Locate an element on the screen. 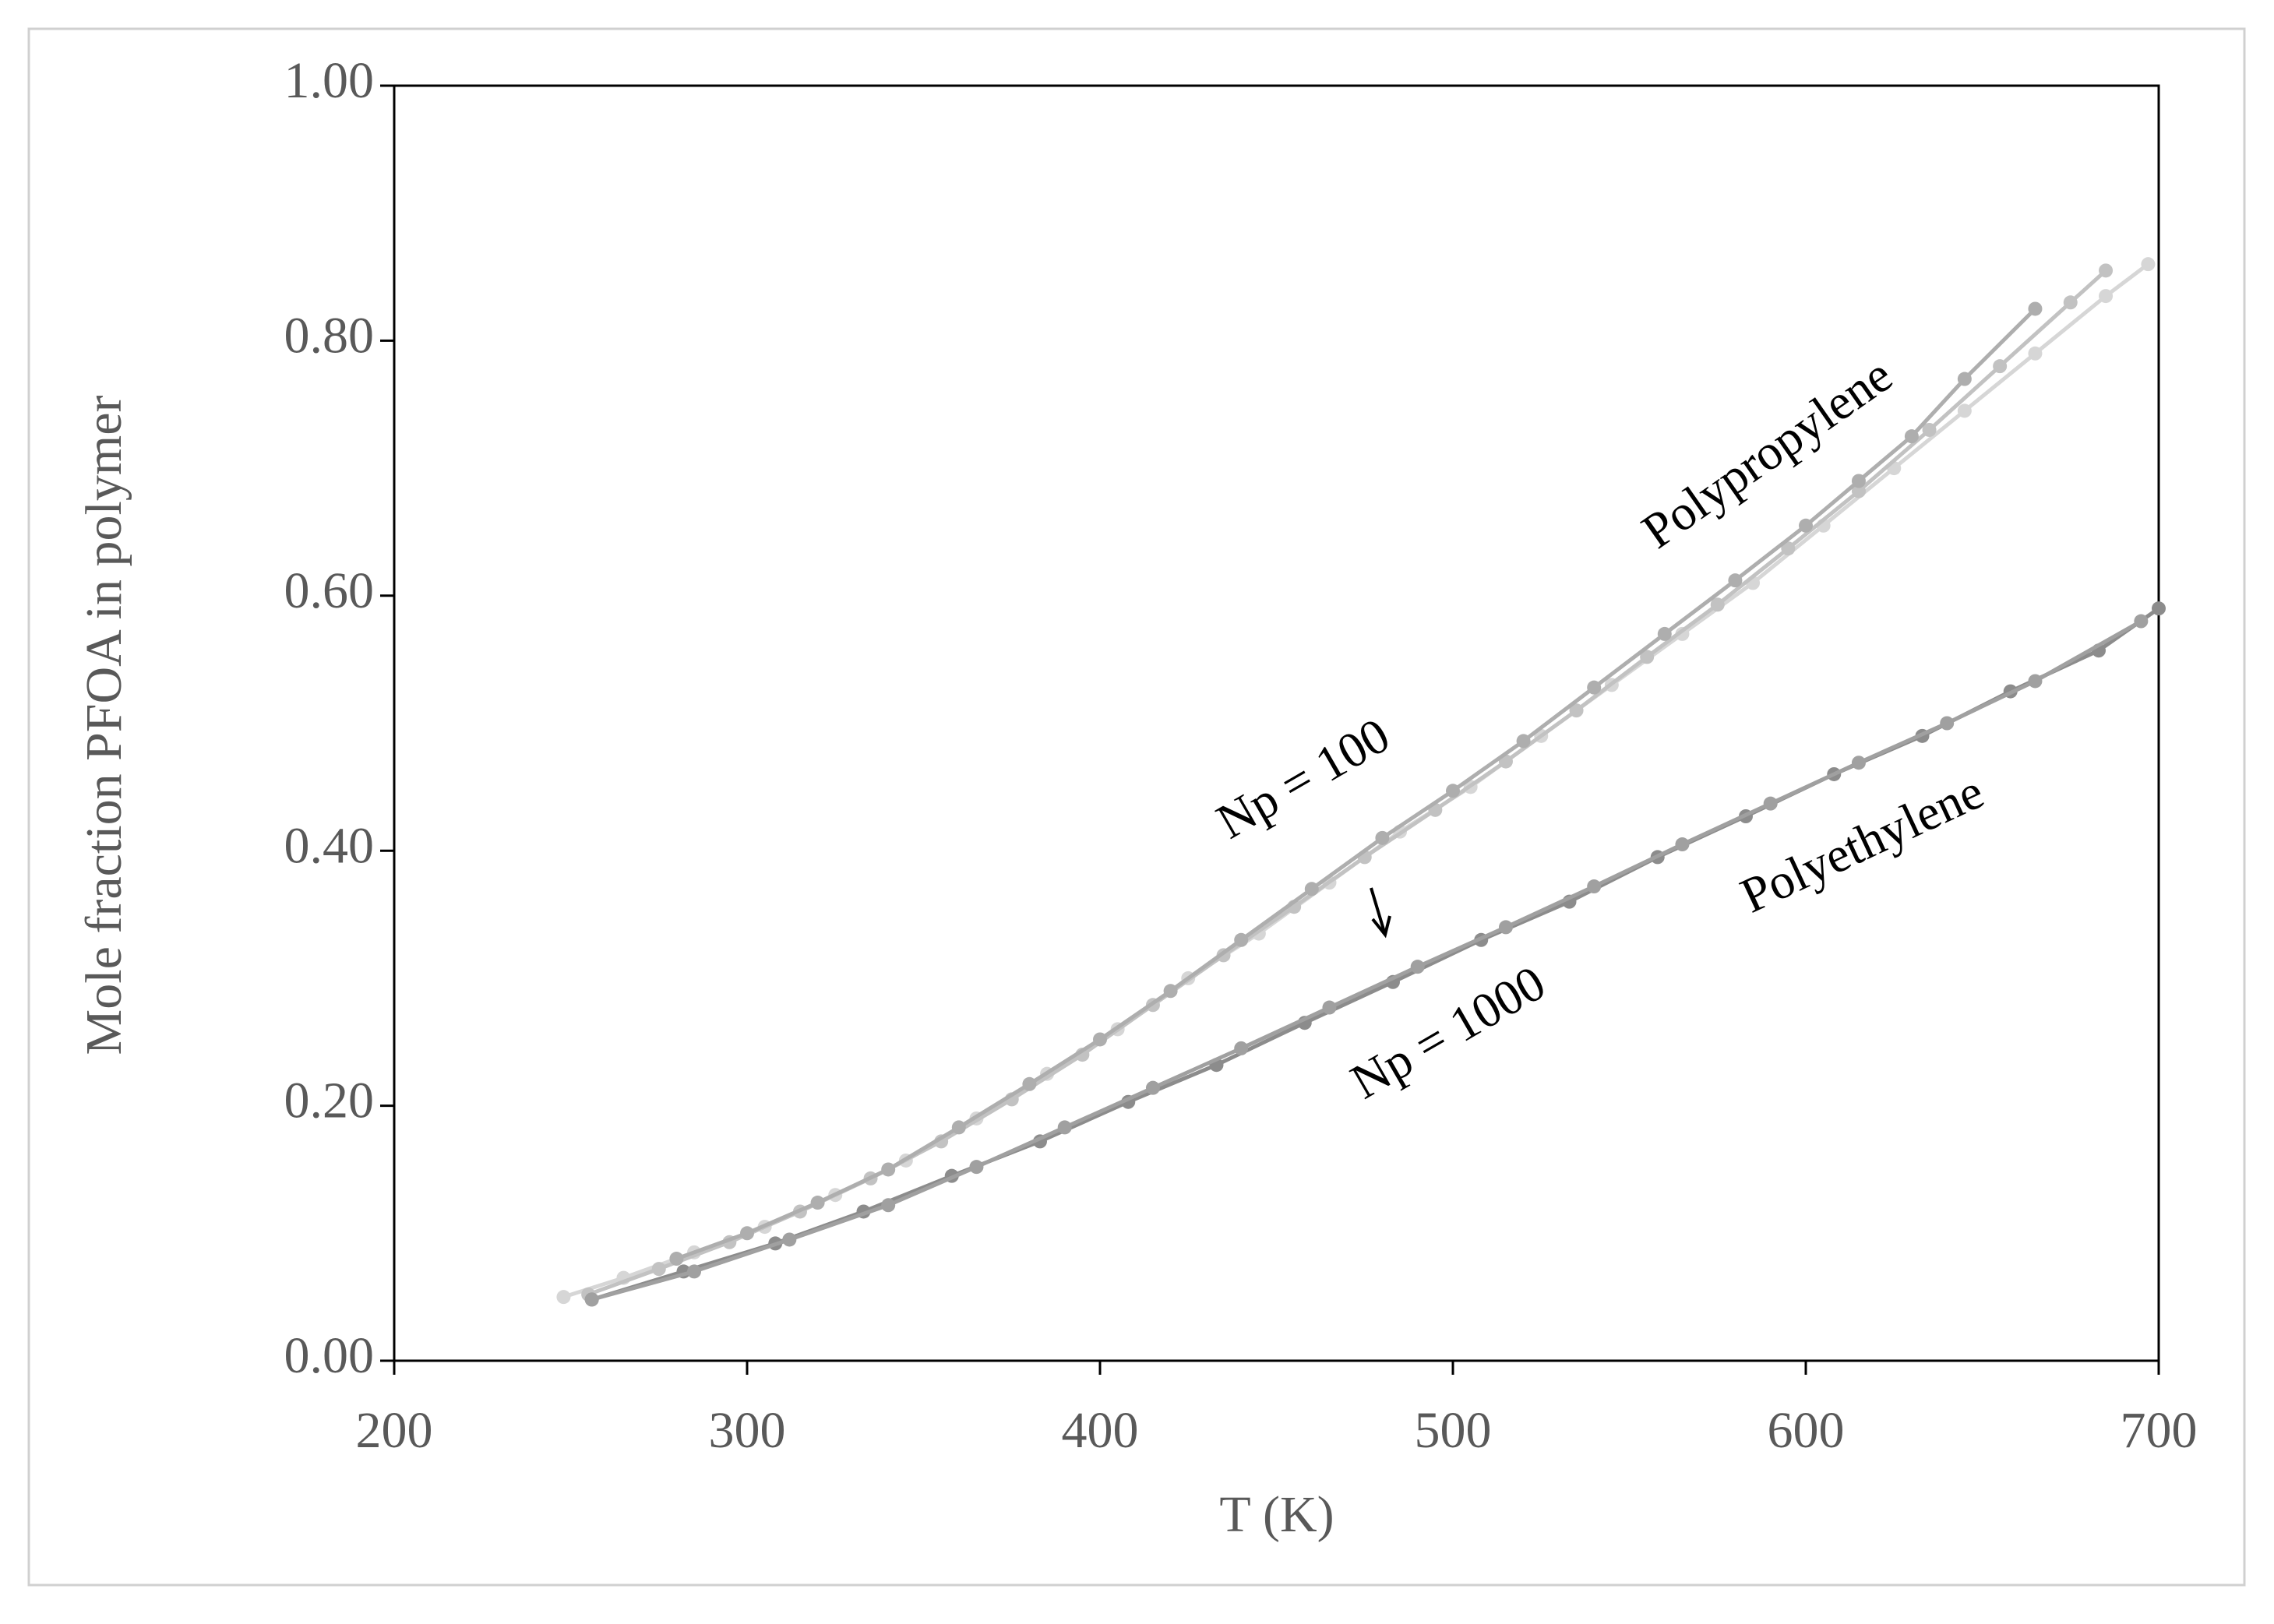 The height and width of the screenshot is (1624, 2274). x-axis-label: T (K) is located at coordinates (1276, 1514).